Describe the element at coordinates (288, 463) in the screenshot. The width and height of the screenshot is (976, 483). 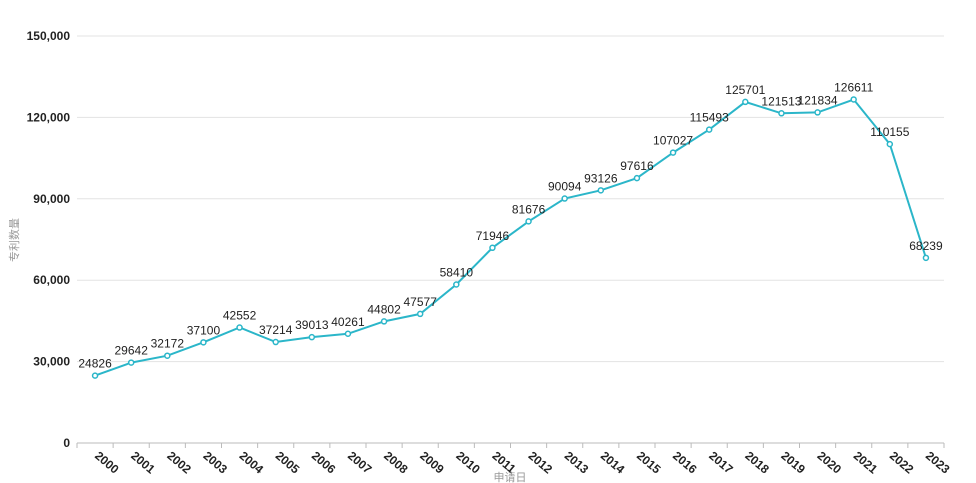
I see `x-tick-label: 2005` at that location.